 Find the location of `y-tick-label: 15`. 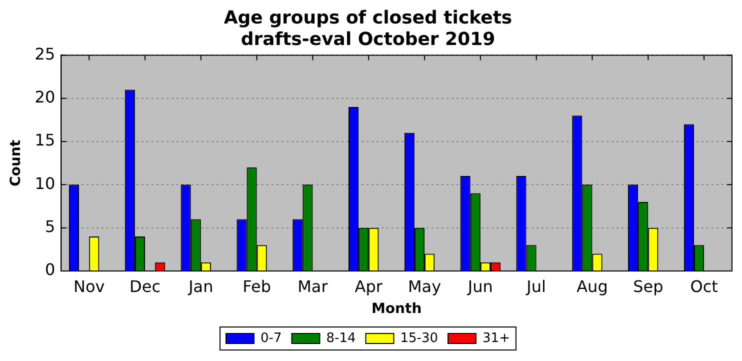

y-tick-label: 15 is located at coordinates (45, 140).